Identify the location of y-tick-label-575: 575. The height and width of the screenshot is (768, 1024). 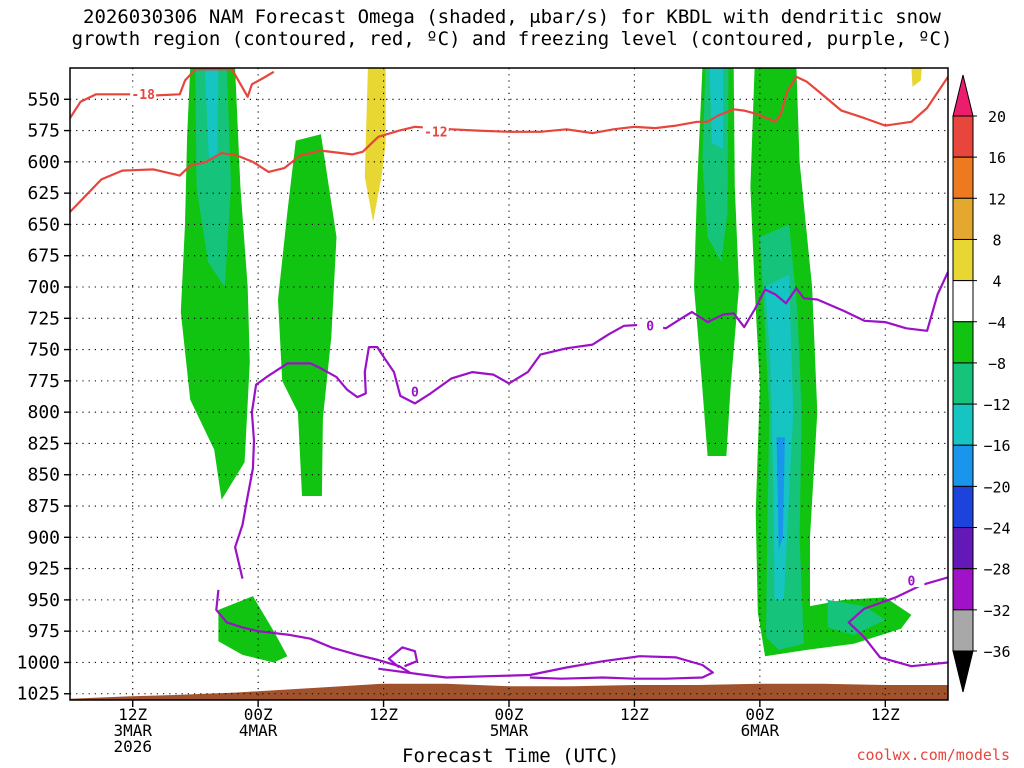
(43, 131).